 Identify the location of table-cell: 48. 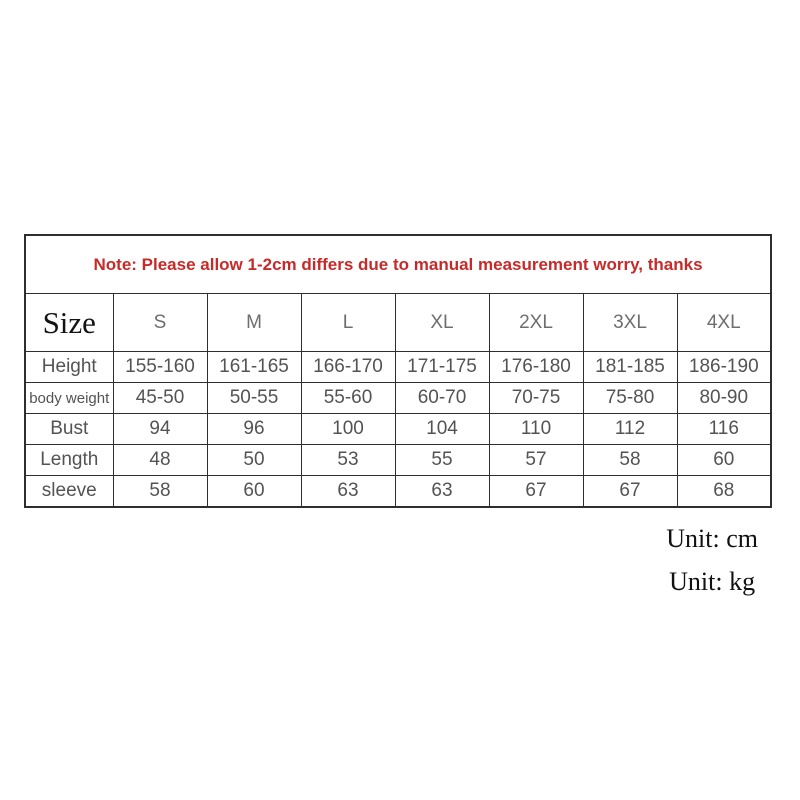
(160, 460).